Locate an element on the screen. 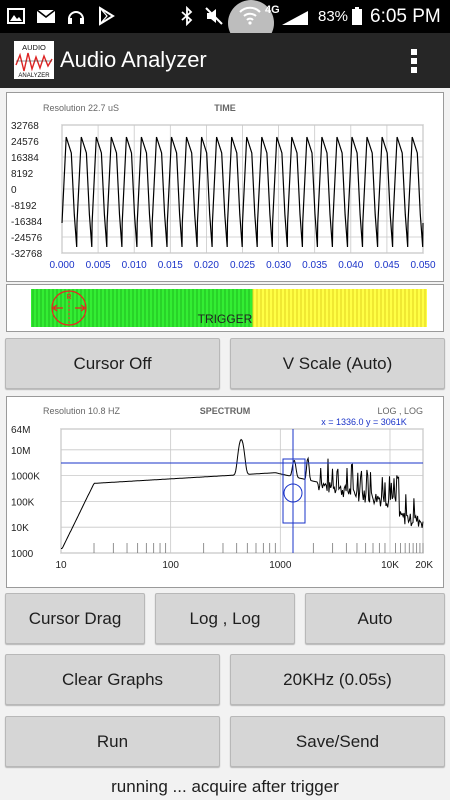 The height and width of the screenshot is (800, 450). clear-graphs-button: Clear Graphs is located at coordinates (112, 679).